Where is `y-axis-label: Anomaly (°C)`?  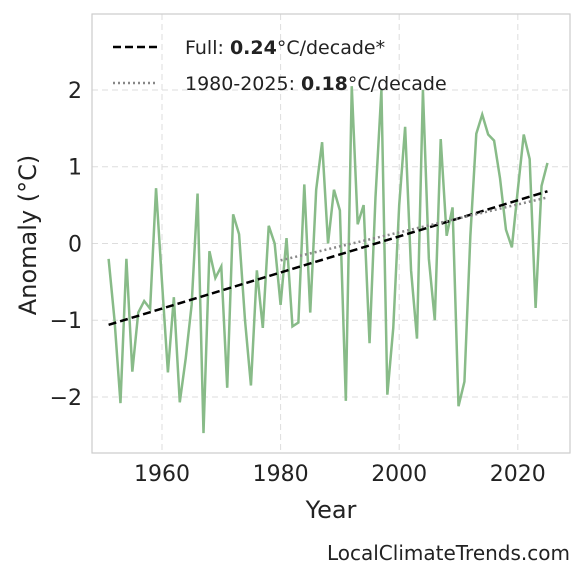
y-axis-label: Anomaly (°C) is located at coordinates (28, 235).